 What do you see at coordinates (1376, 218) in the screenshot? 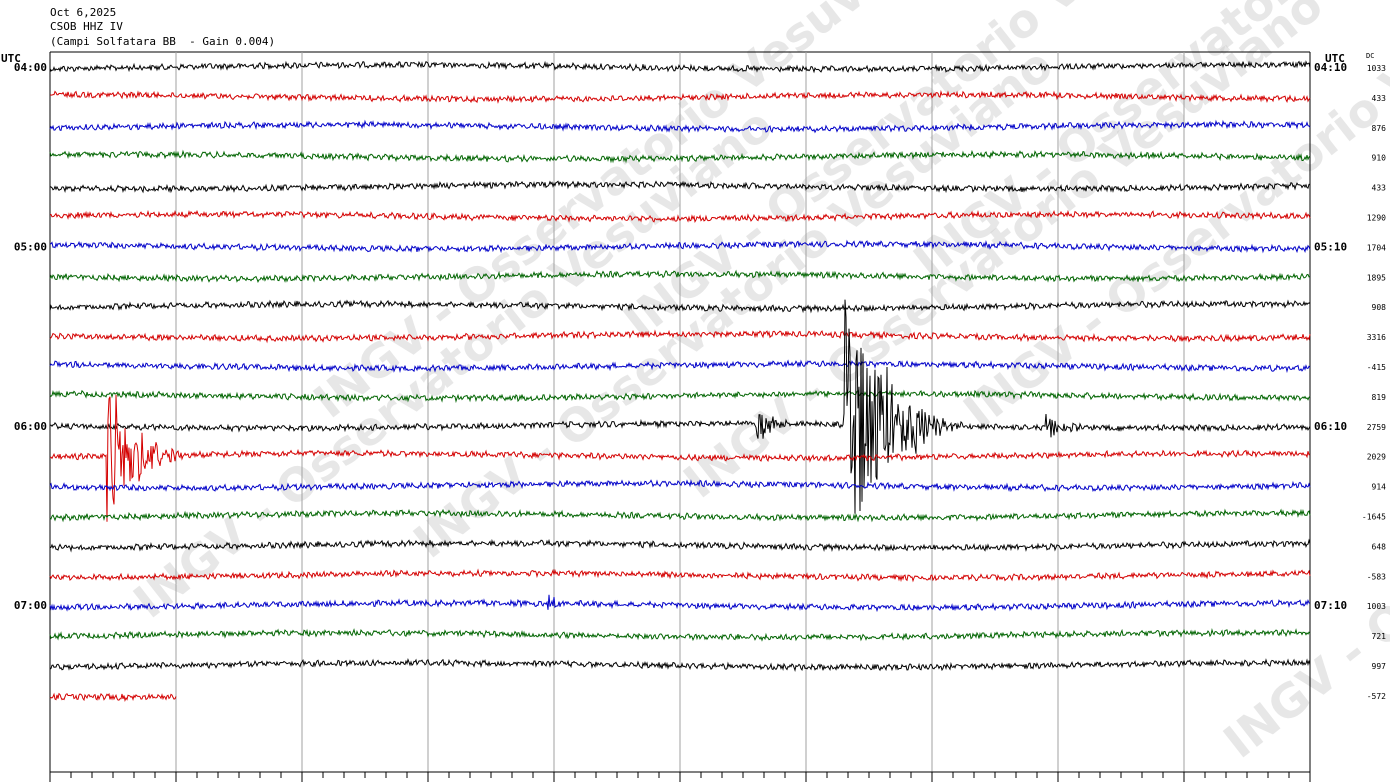
I see `dc-value: 1290` at bounding box center [1376, 218].